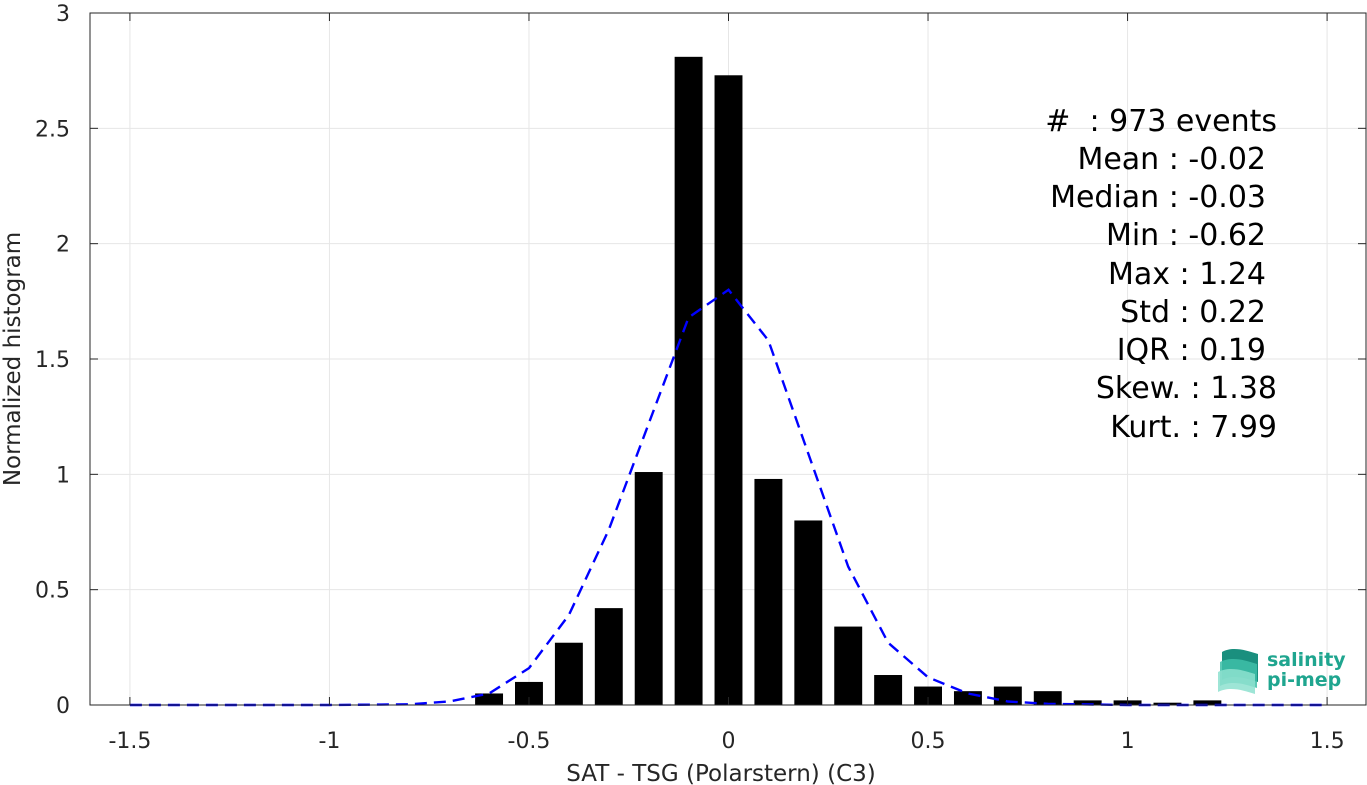 The width and height of the screenshot is (1367, 785). What do you see at coordinates (720, 773) in the screenshot?
I see `x-axis-label: SAT - TSG (Polarstern) (C3)` at bounding box center [720, 773].